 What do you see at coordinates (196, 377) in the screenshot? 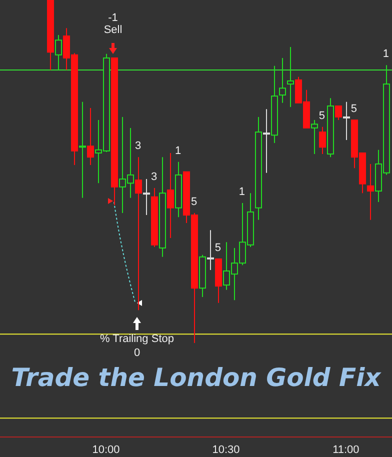
I see `text: Trade the London Gold Fix` at bounding box center [196, 377].